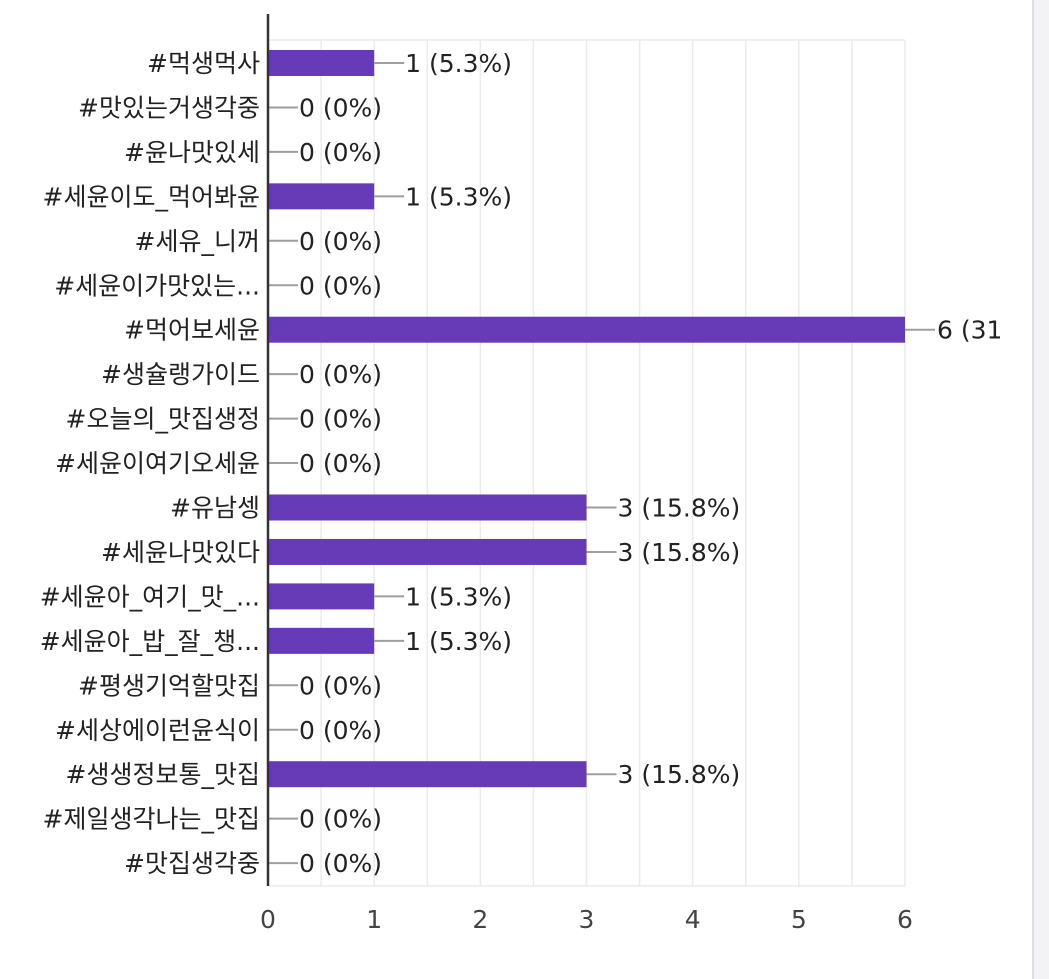 The image size is (1049, 979). Describe the element at coordinates (151, 196) in the screenshot. I see `category-label: #세윤이도_먹어봐윤` at that location.